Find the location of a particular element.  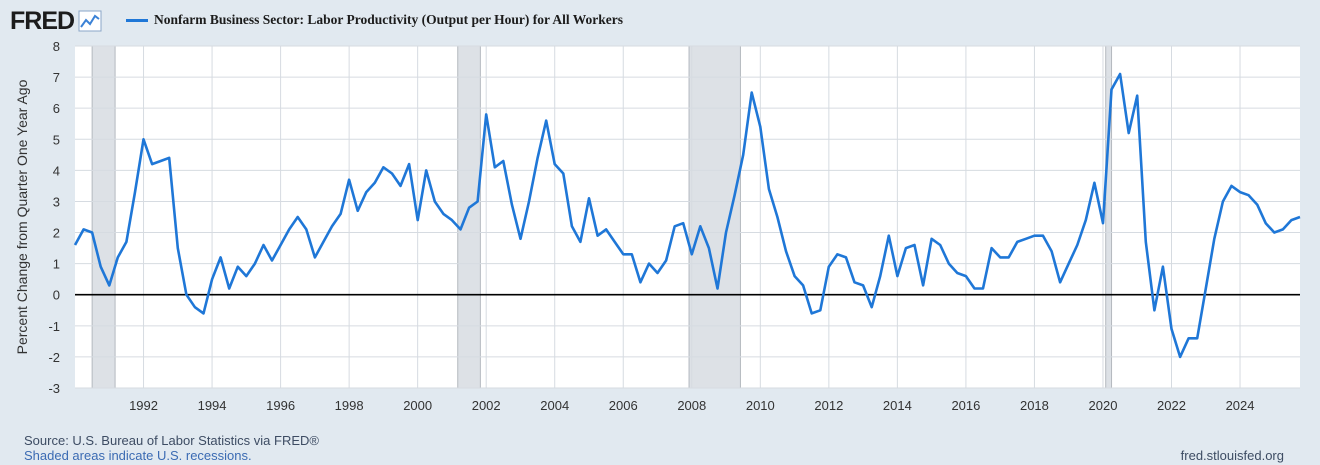

y-axis-label: Percent Change from Quarter One Year Ago is located at coordinates (22, 216).